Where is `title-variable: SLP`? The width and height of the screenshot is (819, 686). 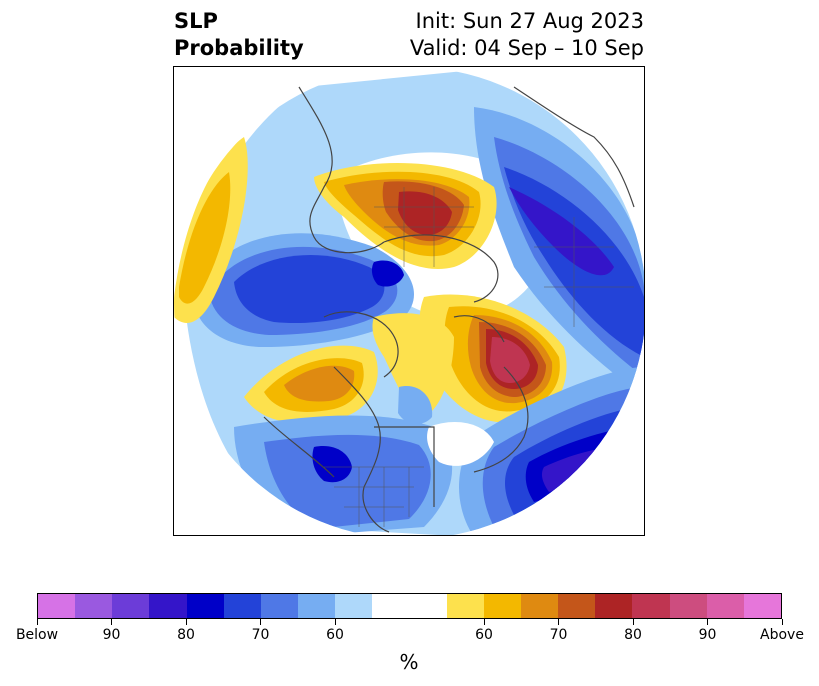 title-variable: SLP is located at coordinates (196, 21).